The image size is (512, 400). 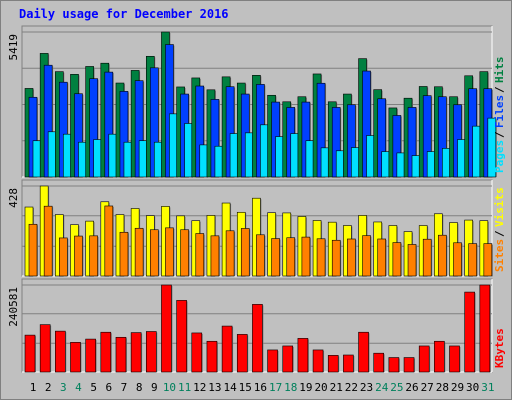 I want to click on day-label-25: 25, so click(x=396, y=387).